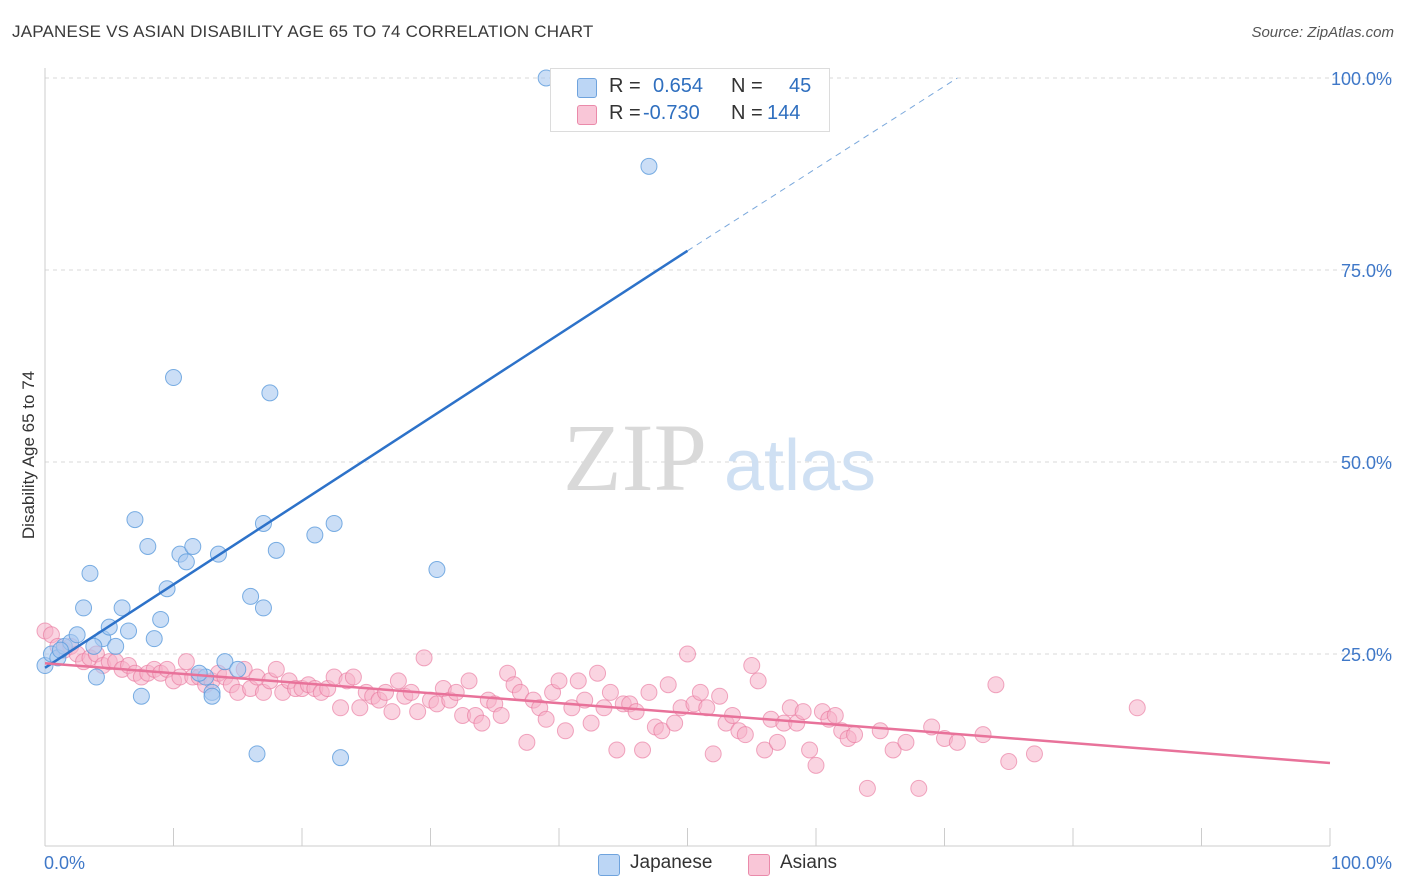  Describe the element at coordinates (1366, 271) in the screenshot. I see `y-tick-label: 75.0%` at that location.